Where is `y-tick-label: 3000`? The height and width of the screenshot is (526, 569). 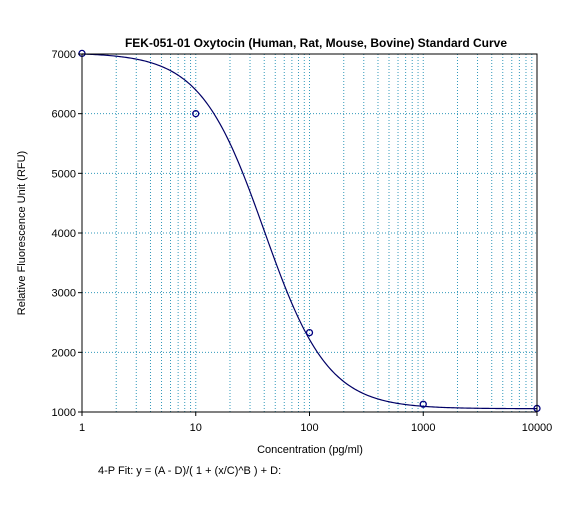 y-tick-label: 3000 is located at coordinates (64, 294).